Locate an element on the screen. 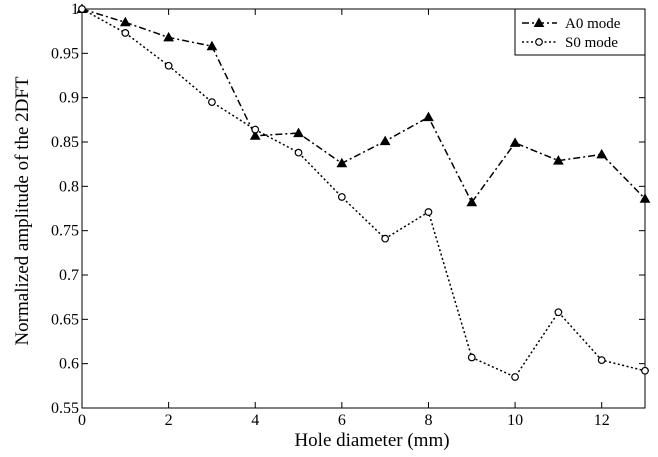 The height and width of the screenshot is (457, 658). x-tick-label: 6 is located at coordinates (342, 420).